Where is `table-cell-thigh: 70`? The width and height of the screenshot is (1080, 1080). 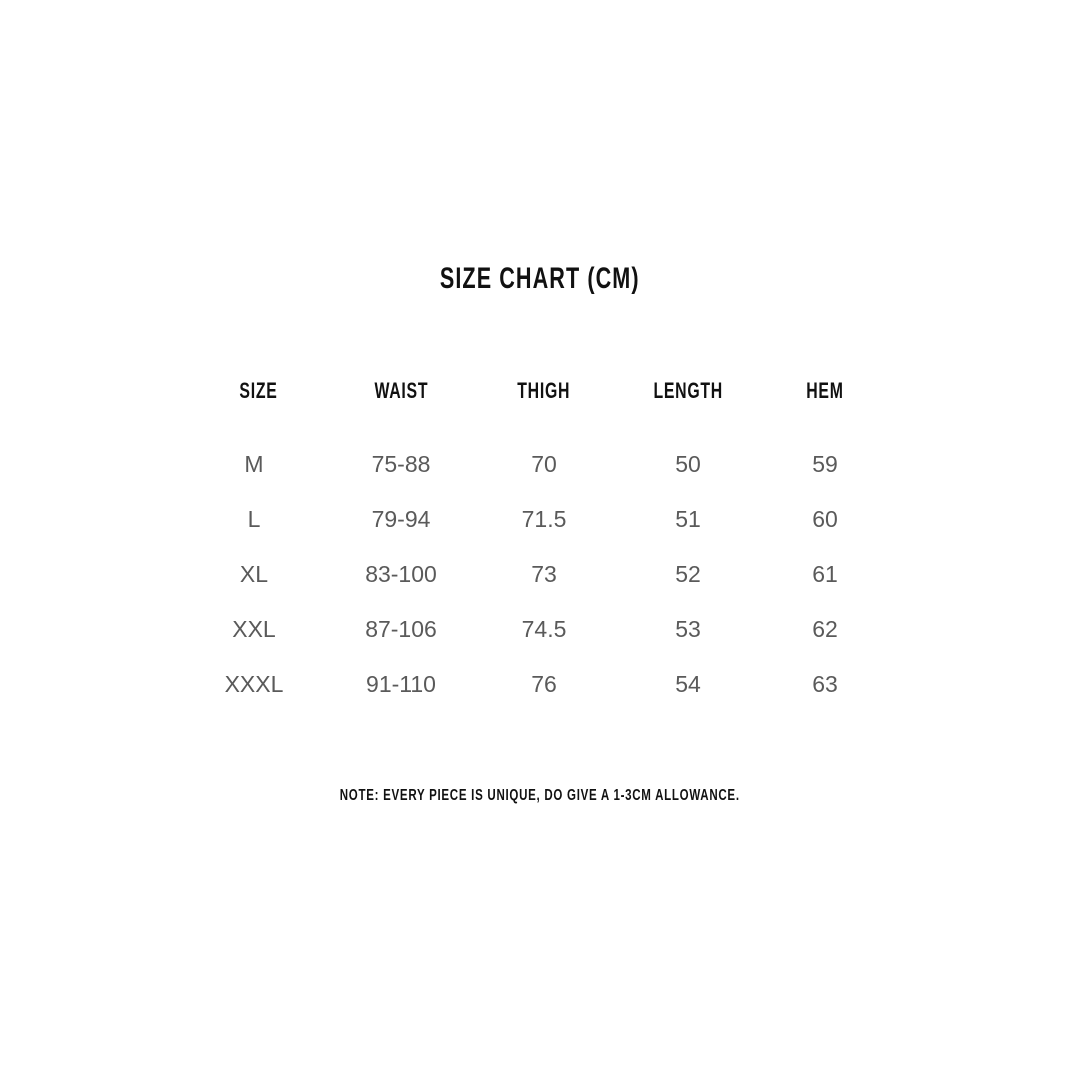
table-cell-thigh: 70 is located at coordinates (544, 464).